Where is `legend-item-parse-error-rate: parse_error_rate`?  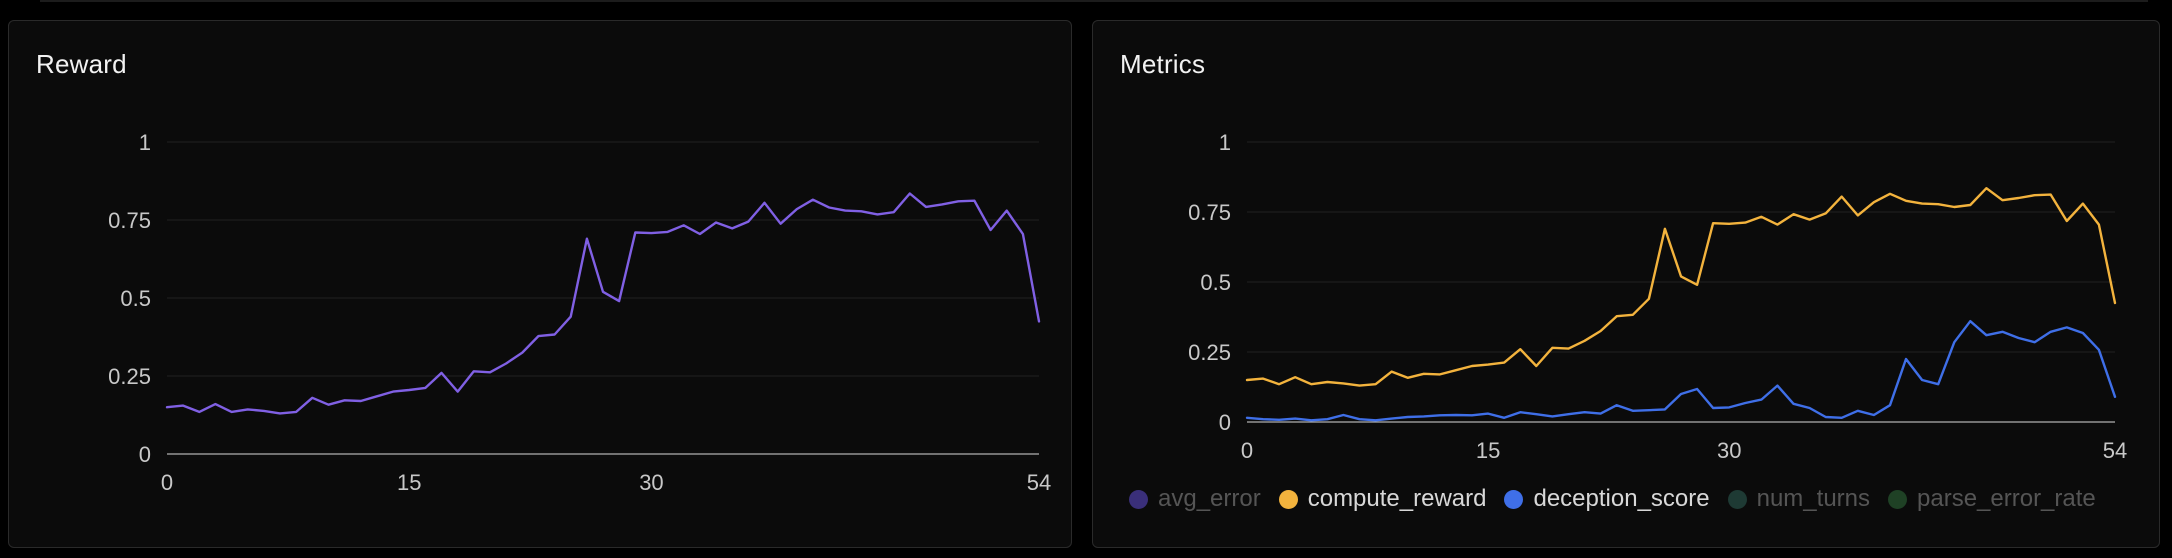
legend-item-parse-error-rate: parse_error_rate is located at coordinates (1992, 499).